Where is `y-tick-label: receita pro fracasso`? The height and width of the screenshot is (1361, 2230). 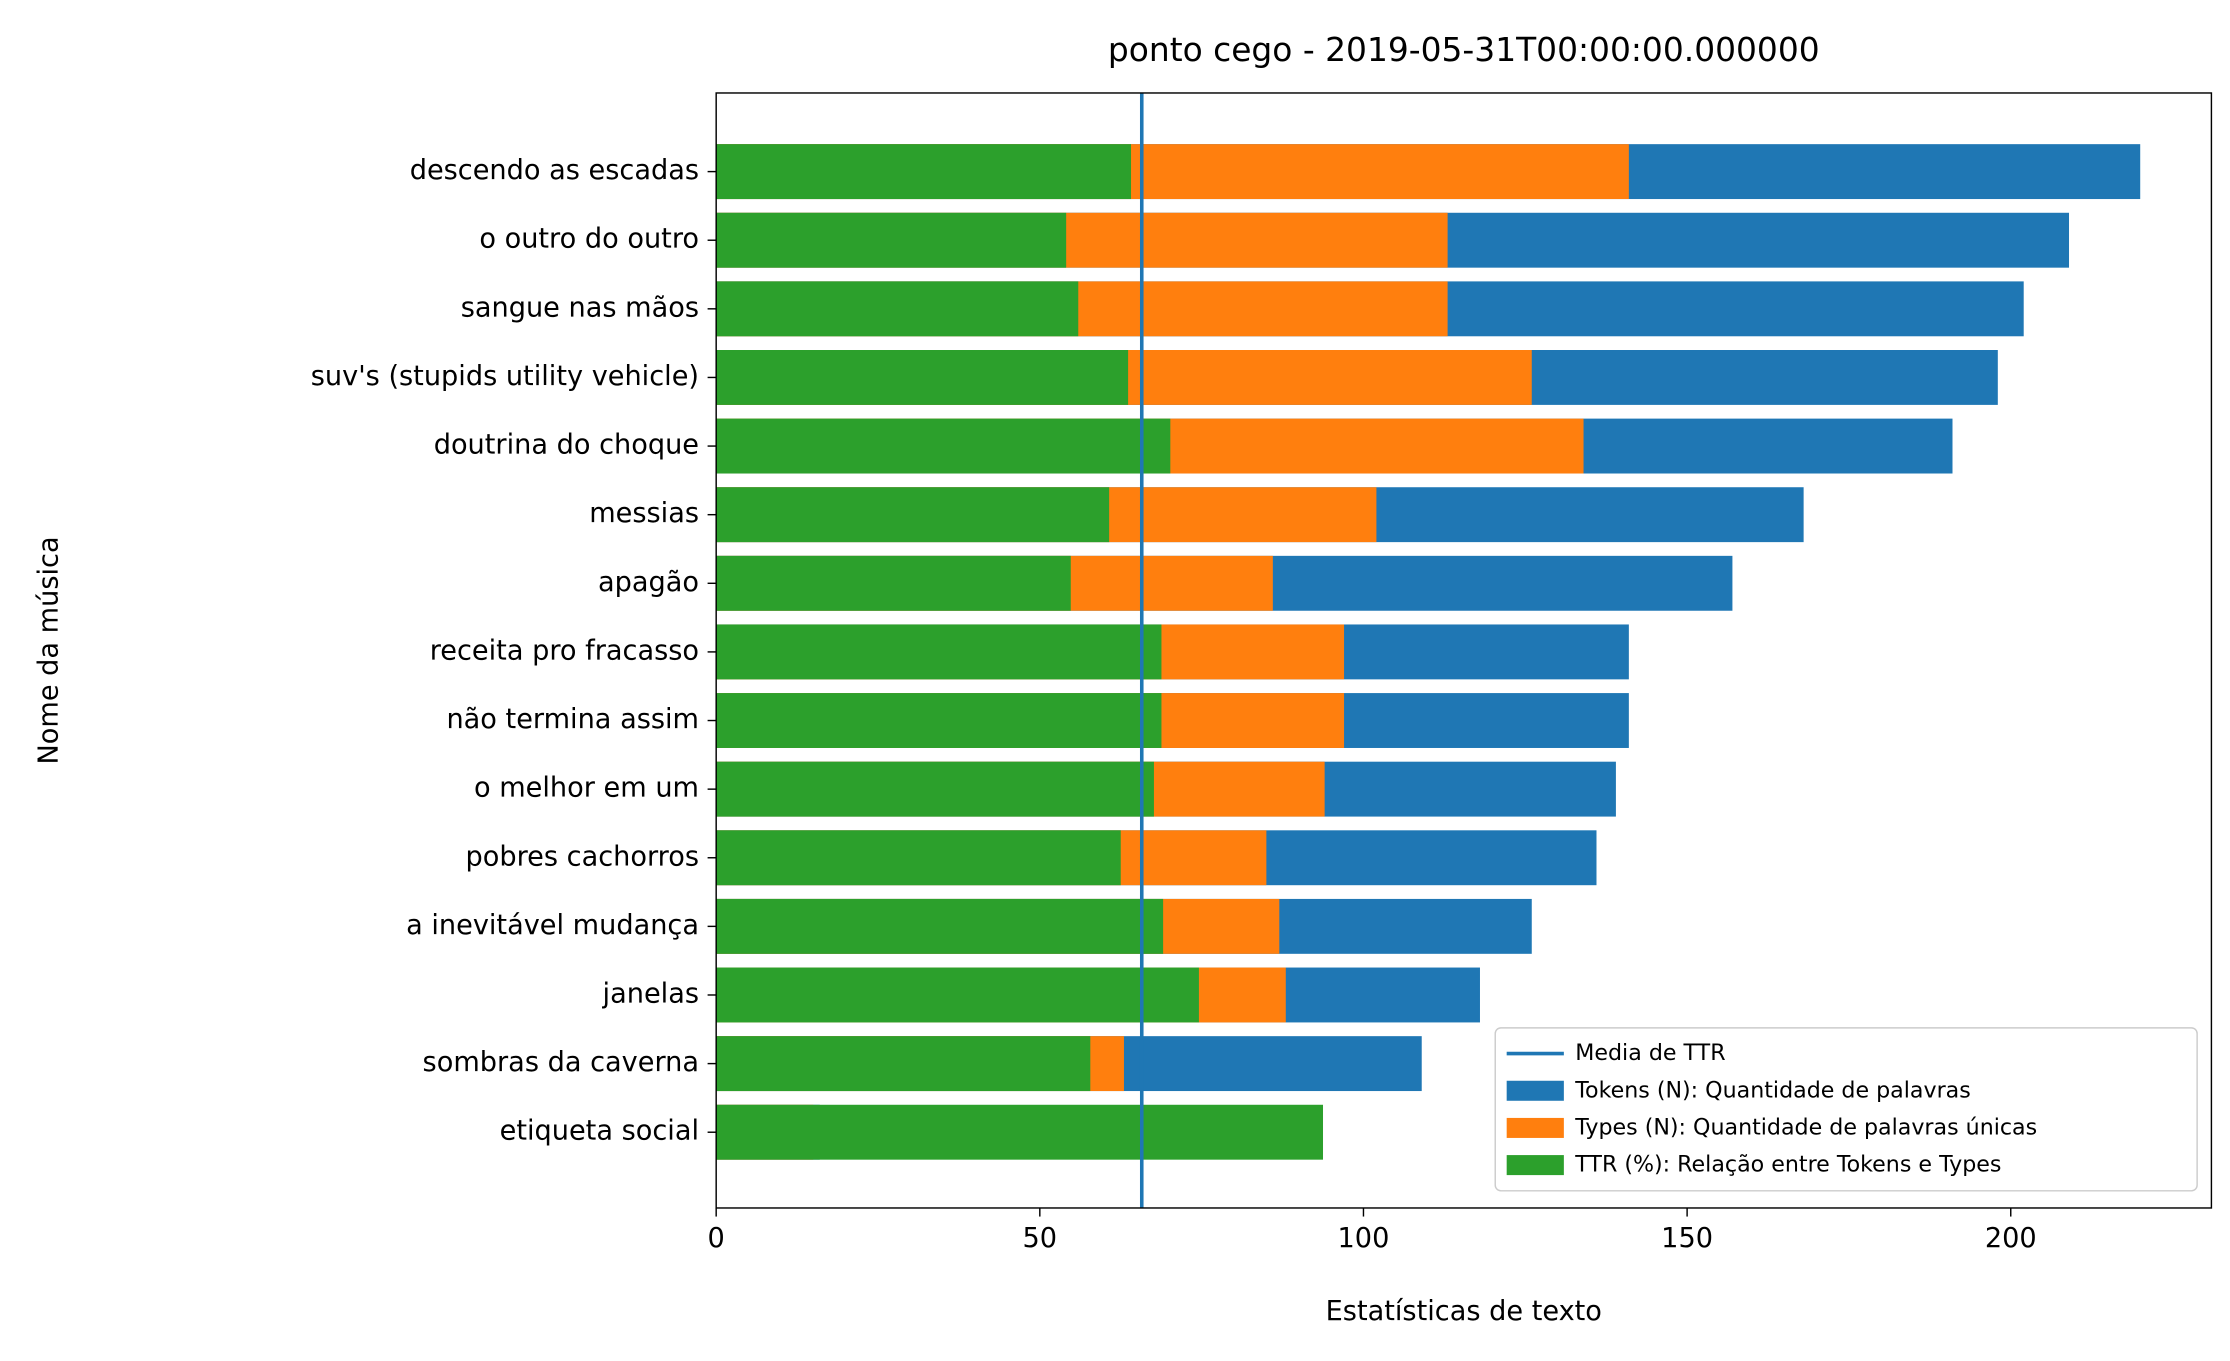 y-tick-label: receita pro fracasso is located at coordinates (564, 650).